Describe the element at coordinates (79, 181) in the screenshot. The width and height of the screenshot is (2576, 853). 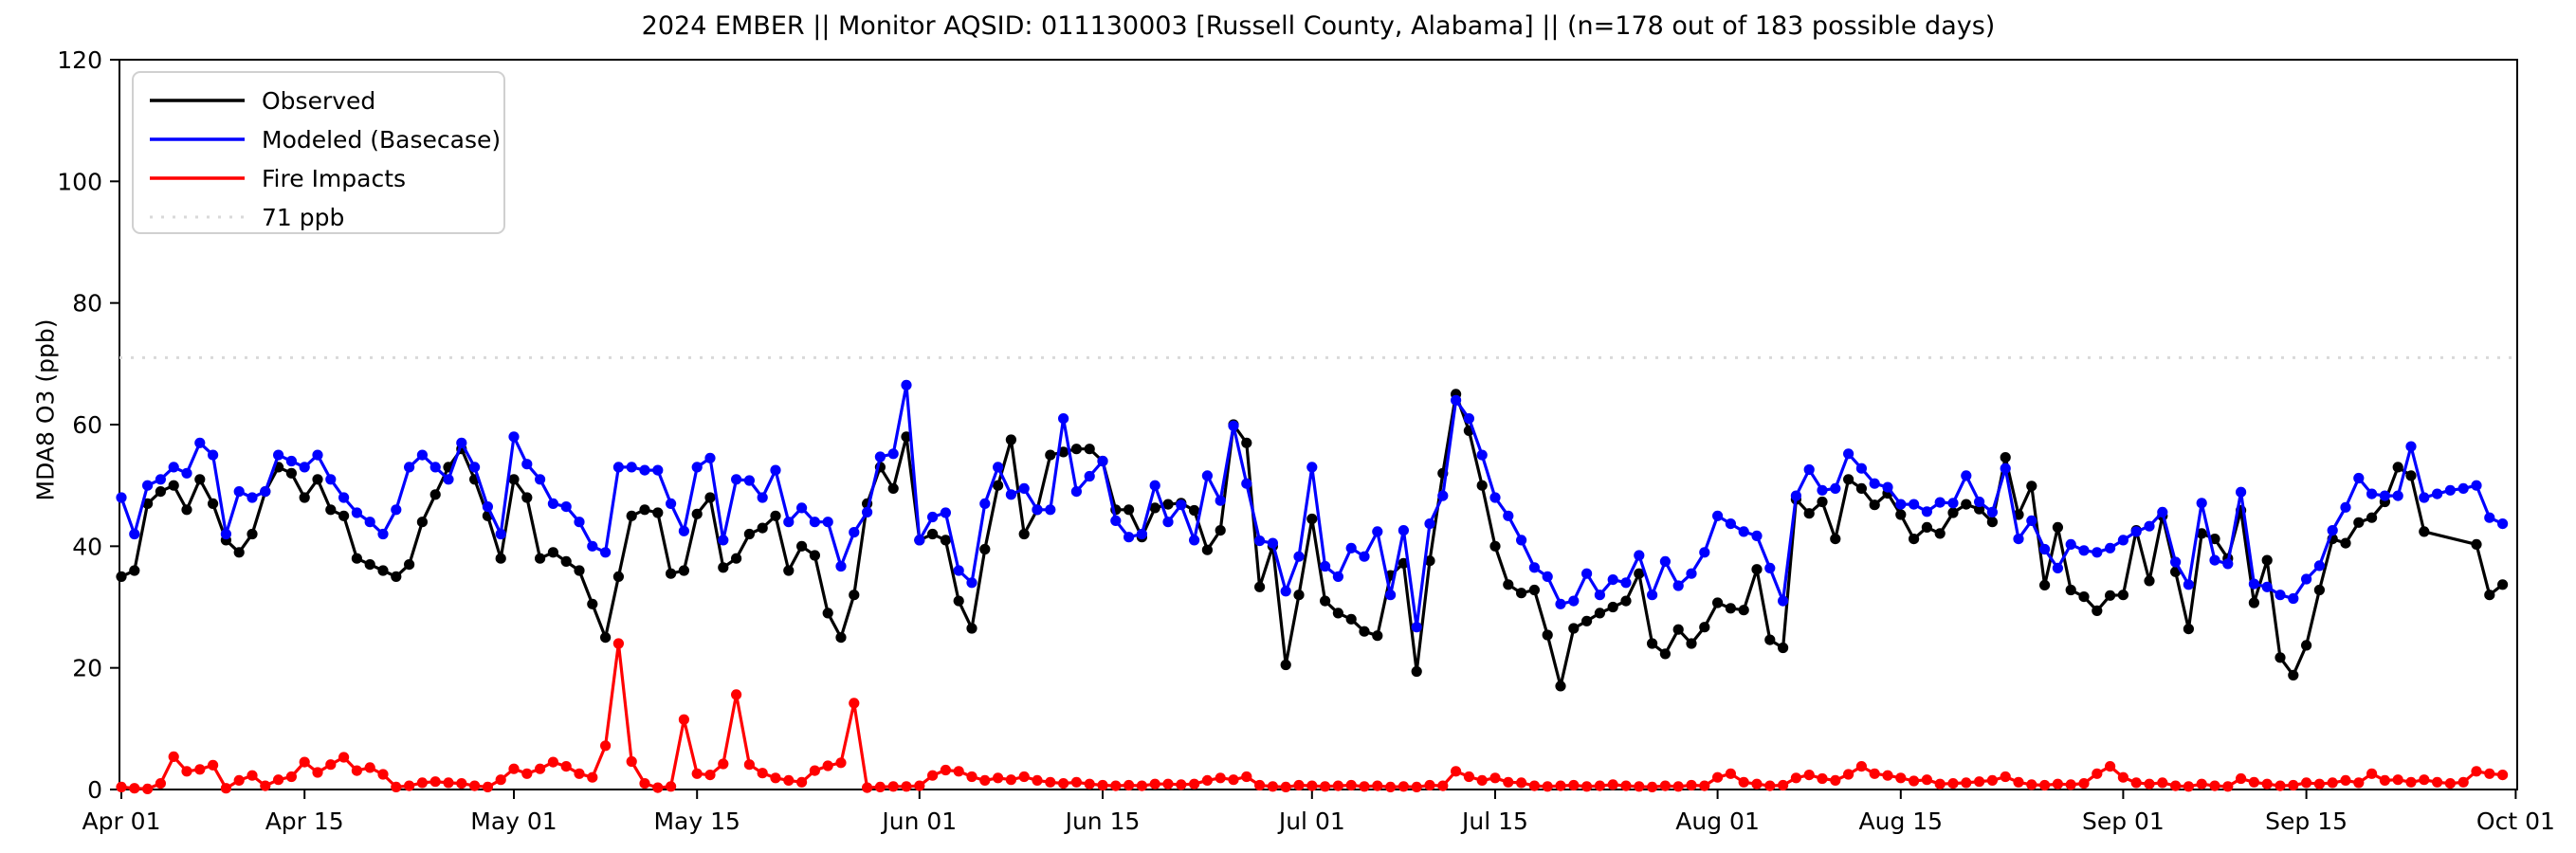
I see `y-tick-label: 100` at that location.